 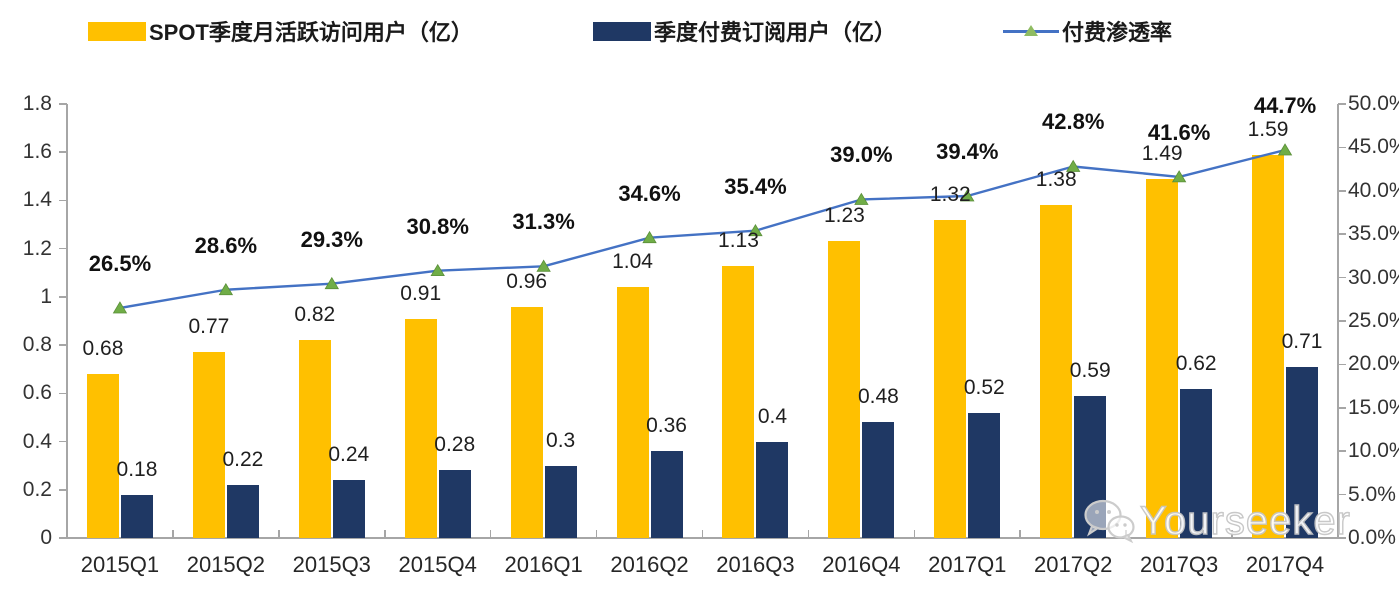 I want to click on left-axis-tick-label: 0.4, so click(x=37, y=441).